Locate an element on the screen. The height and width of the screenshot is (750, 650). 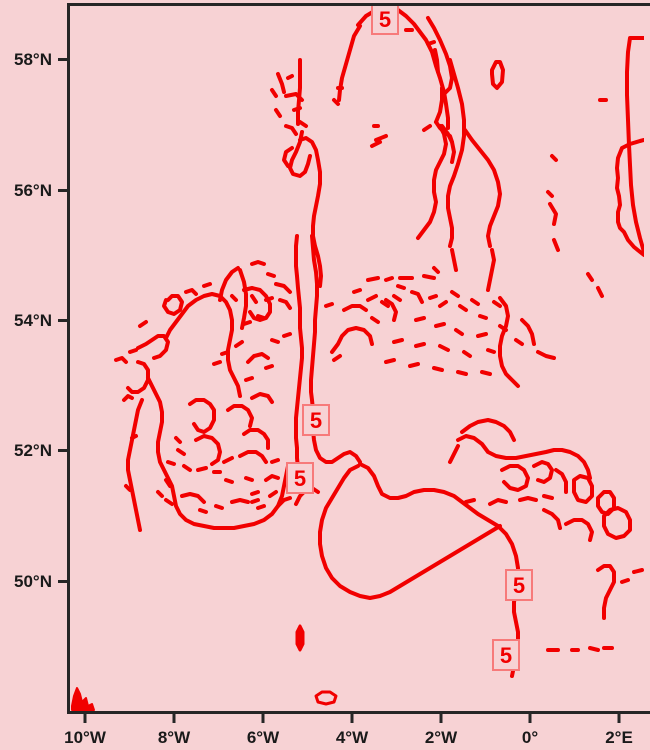
xtick-label-6w: 6°W is located at coordinates (263, 737).